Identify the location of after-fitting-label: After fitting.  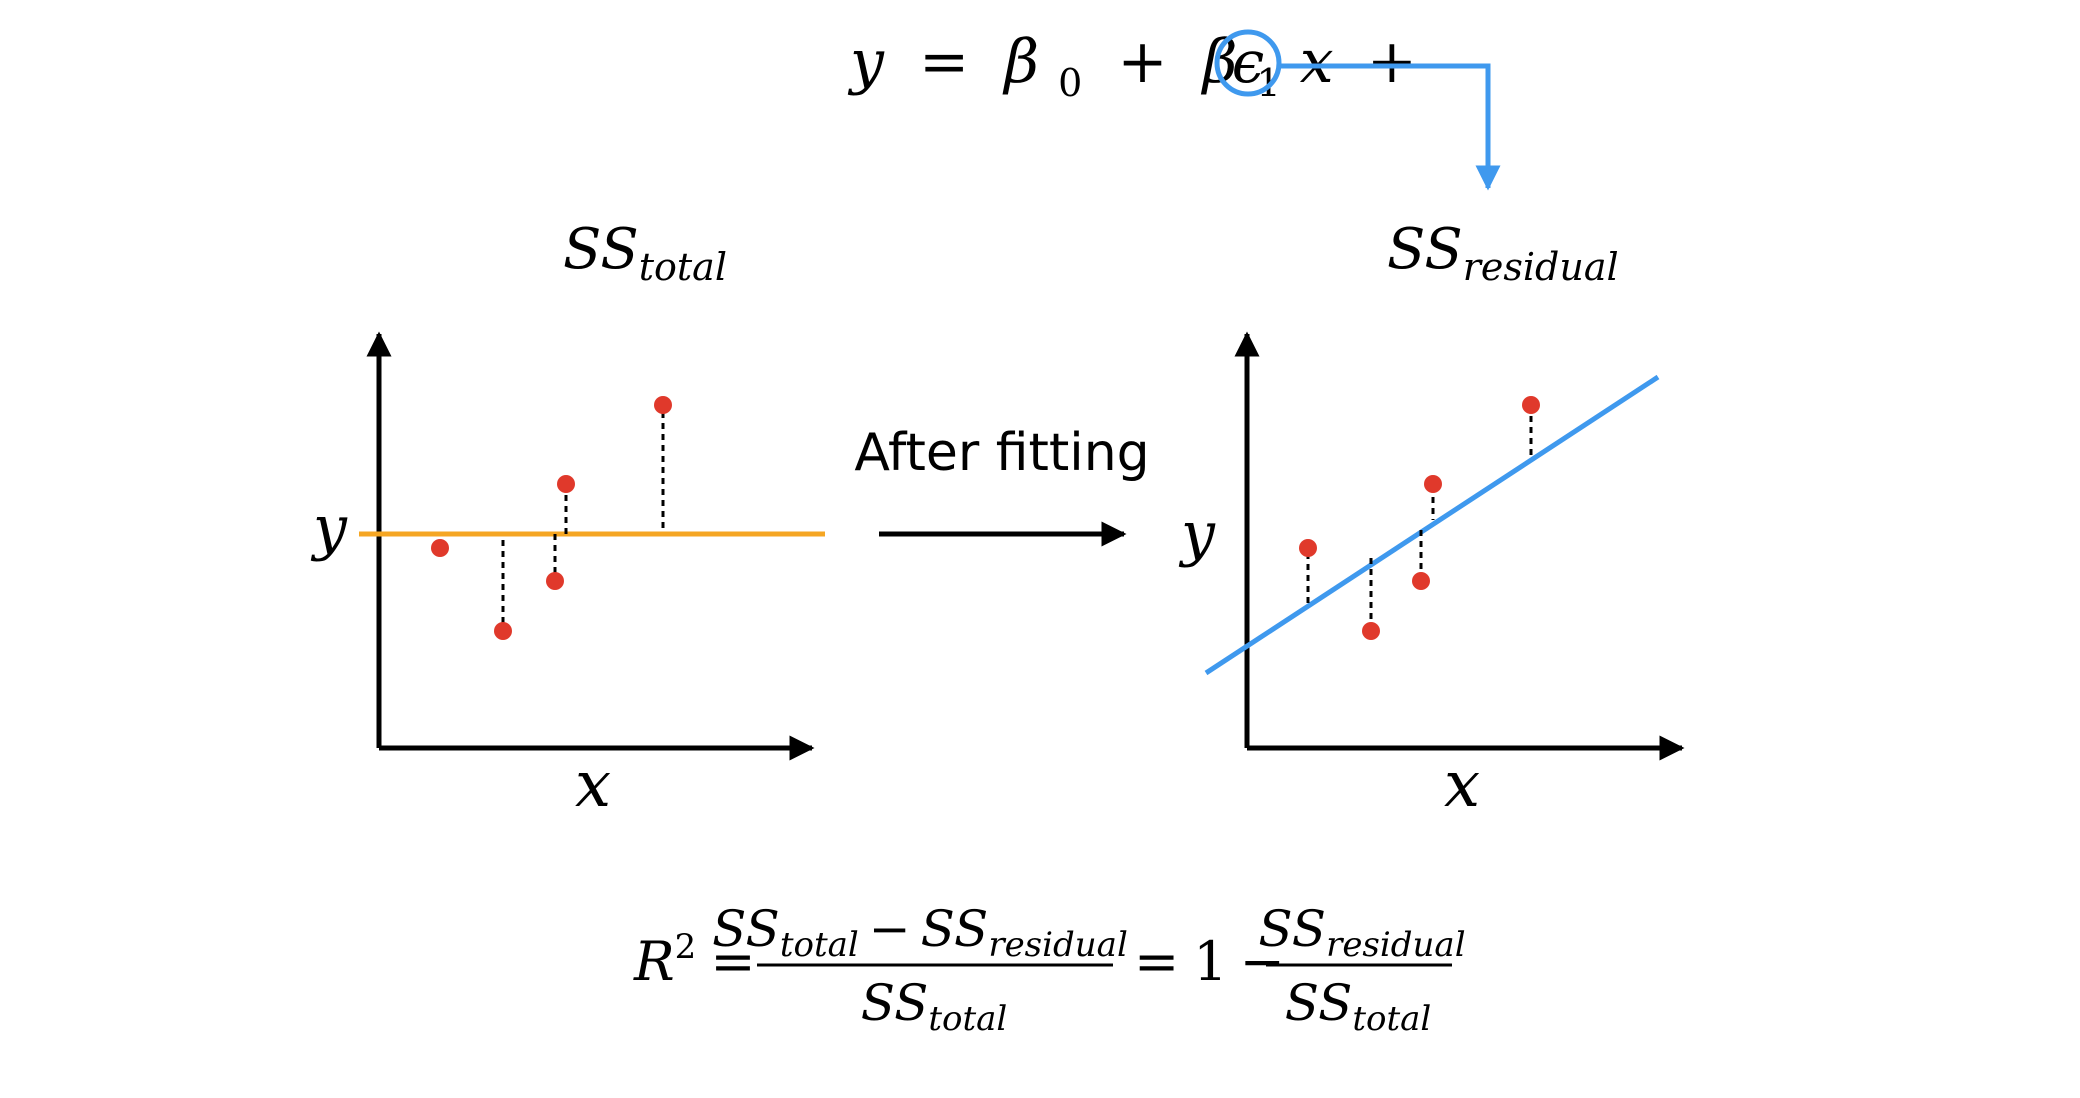
(1001, 453).